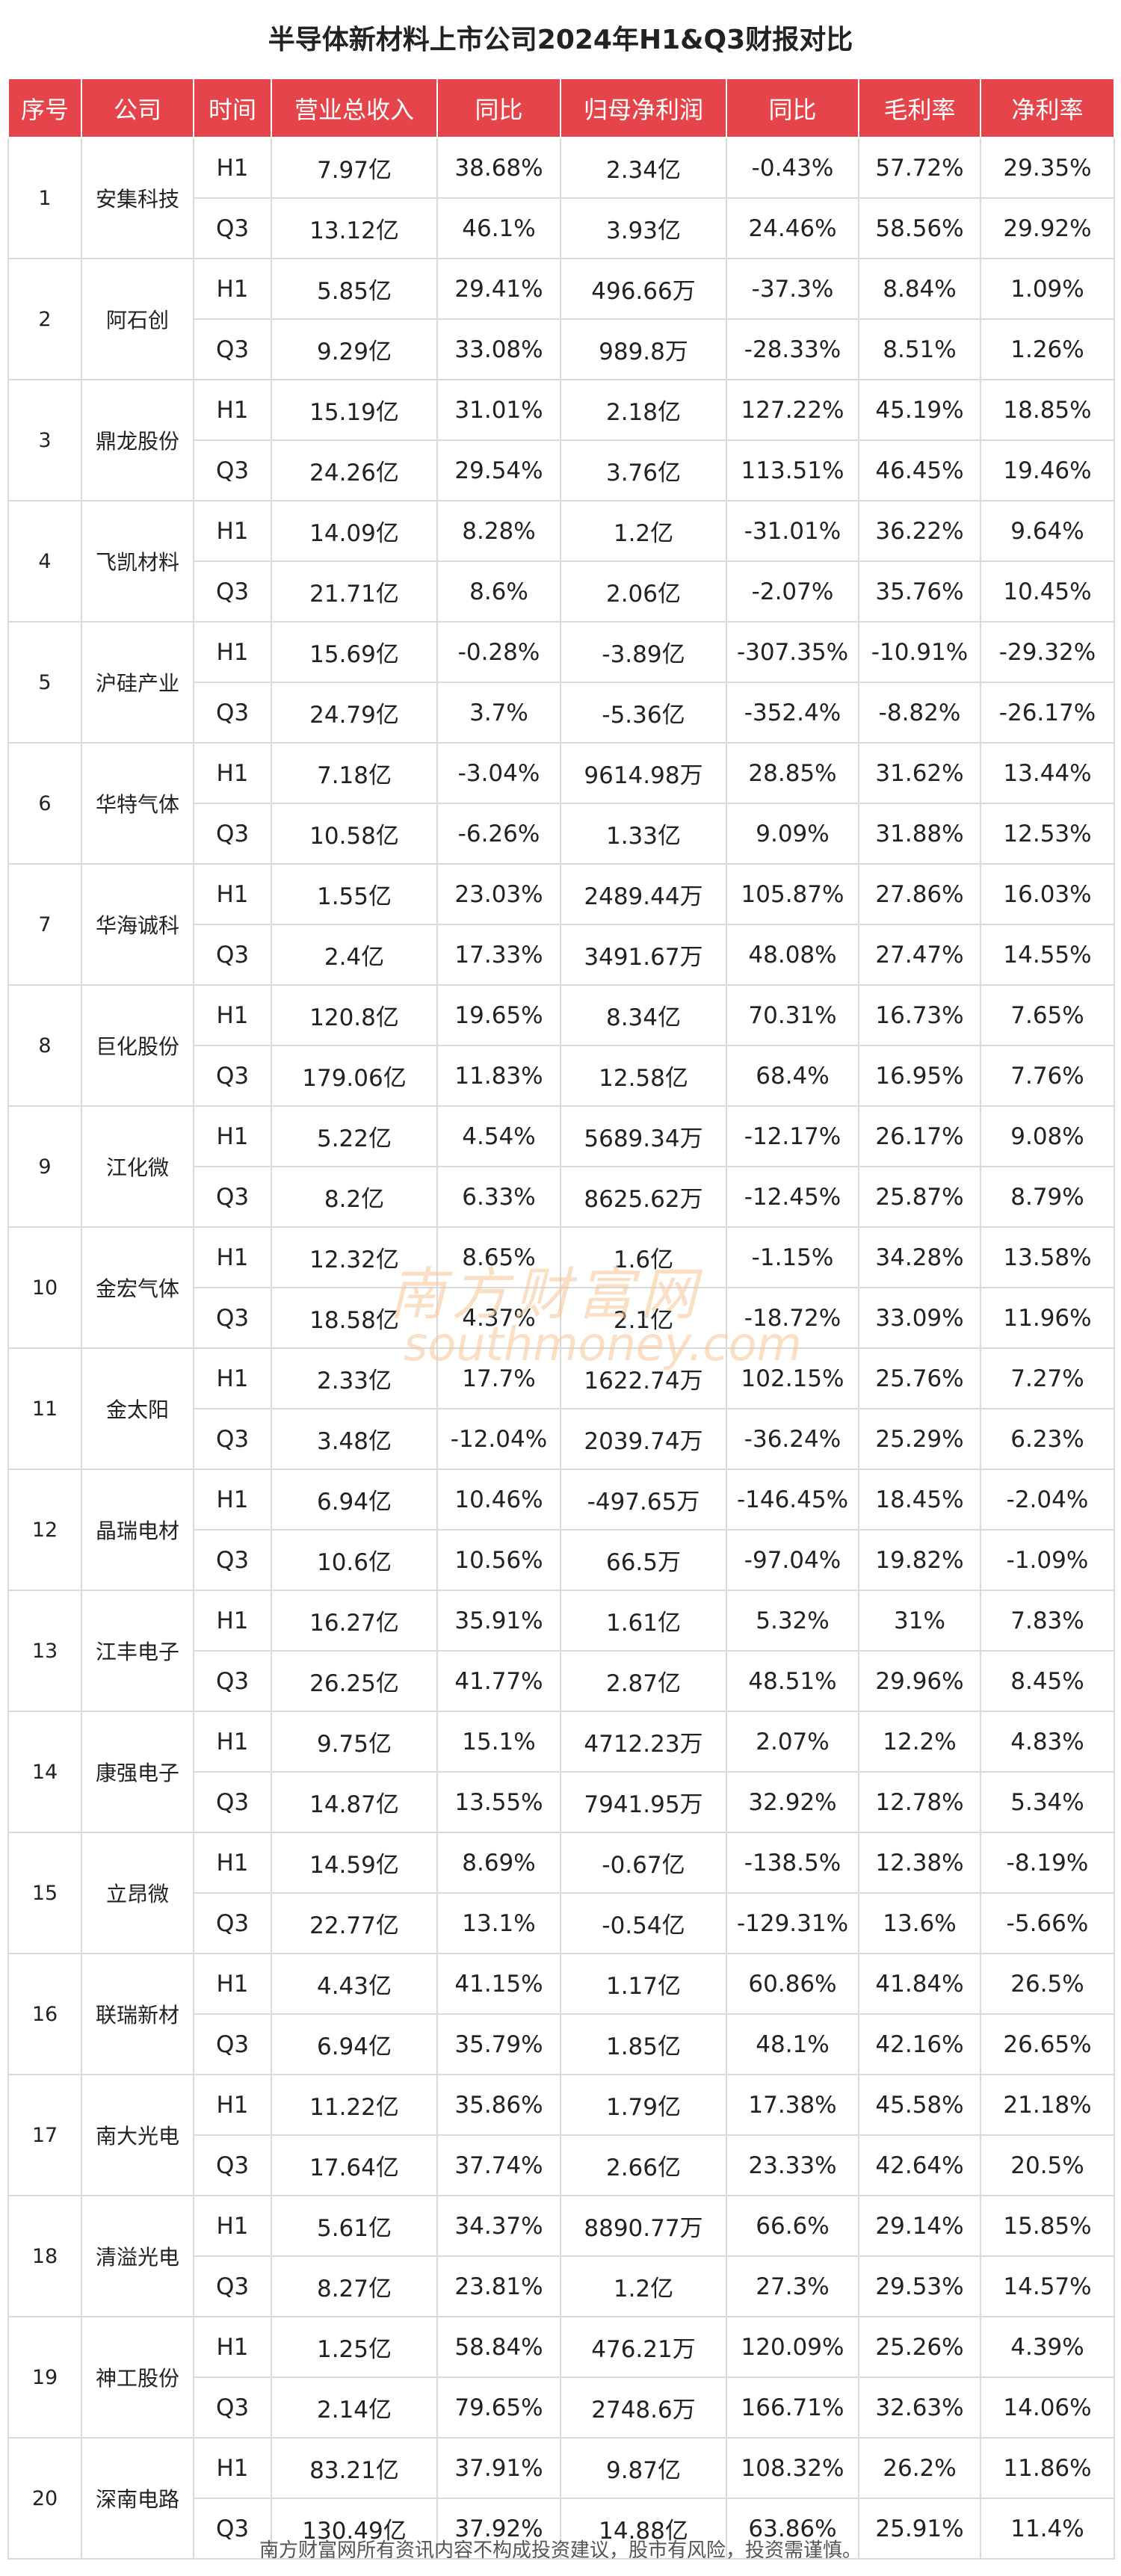 This screenshot has height=2576, width=1121. Describe the element at coordinates (792, 1378) in the screenshot. I see `cell-profit-yoy: 102.15%` at that location.